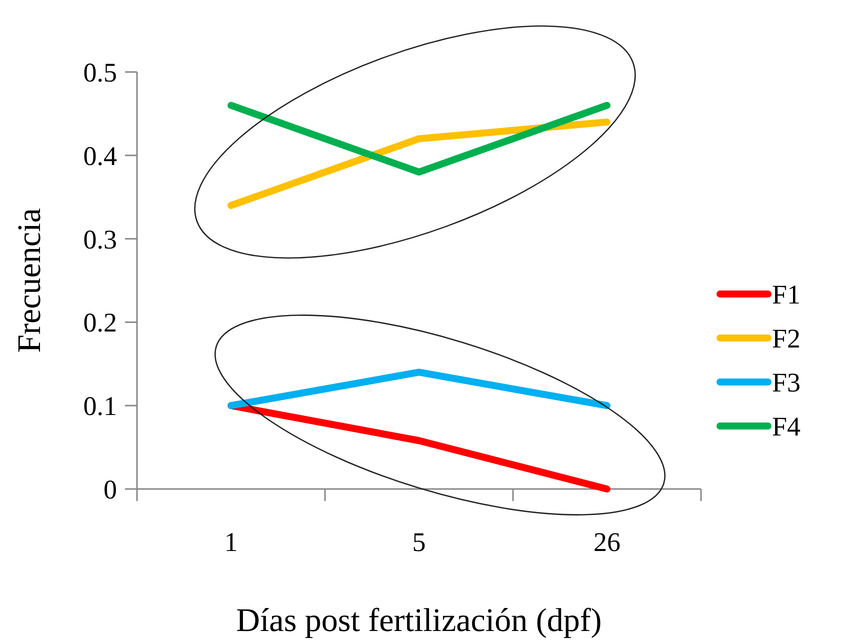 This screenshot has width=862, height=643. What do you see at coordinates (786, 294) in the screenshot?
I see `legend-label: F1` at bounding box center [786, 294].